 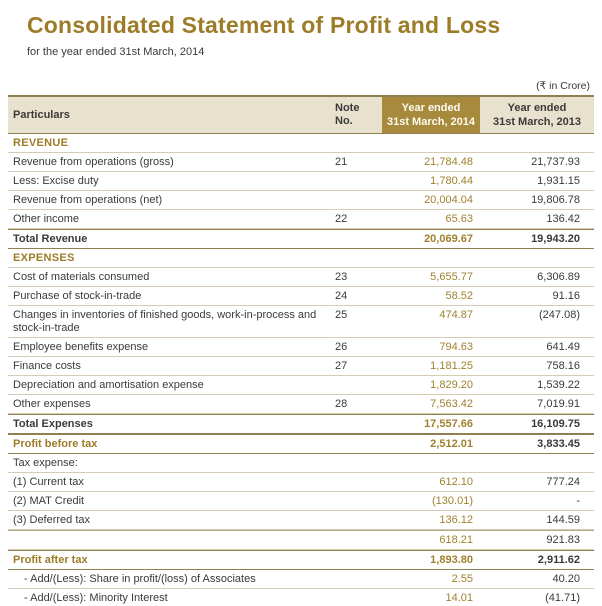 I want to click on row-particulars: Less: Excise duty, so click(x=56, y=180).